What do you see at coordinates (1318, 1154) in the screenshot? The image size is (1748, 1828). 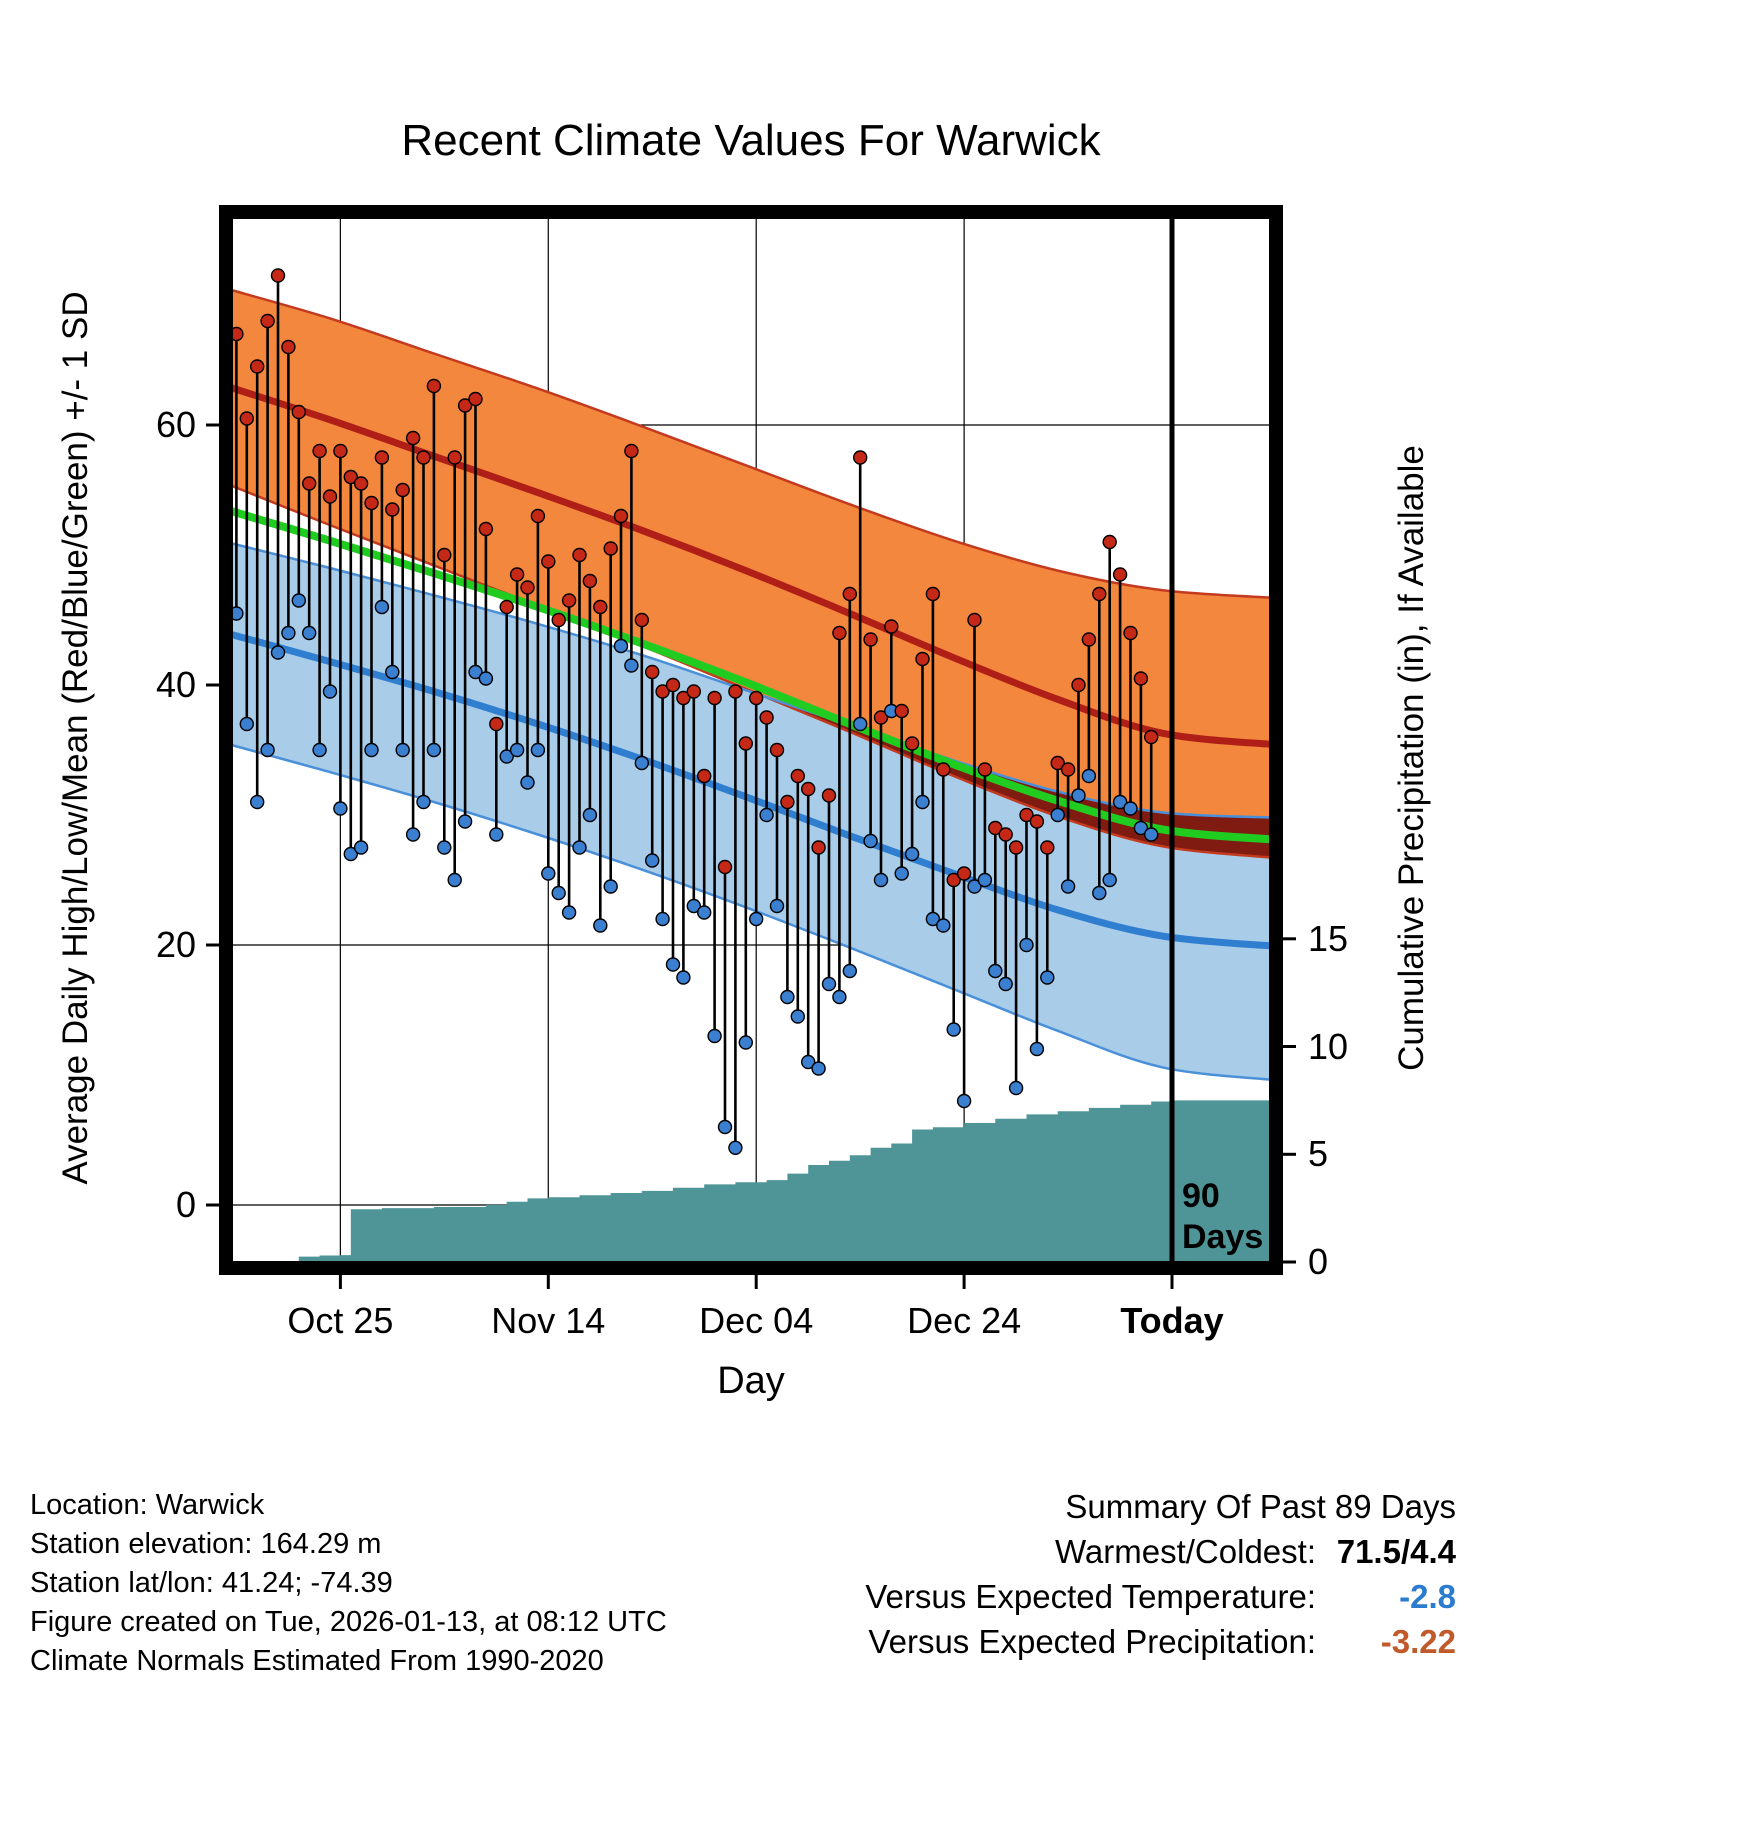 I see `precip-tick-label: 5` at bounding box center [1318, 1154].